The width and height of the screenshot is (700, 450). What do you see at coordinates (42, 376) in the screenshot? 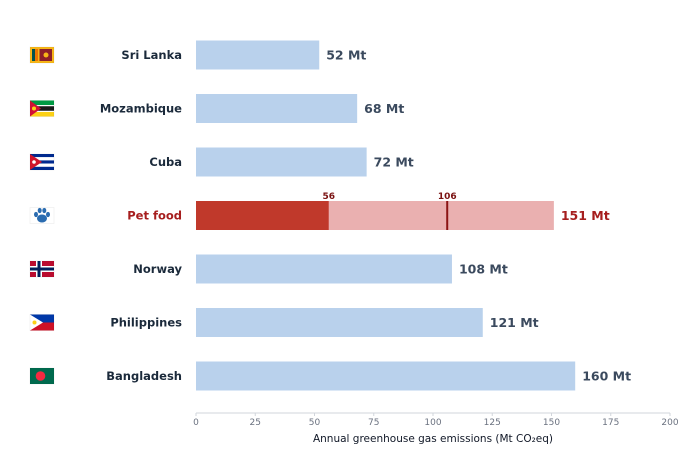
I see `bangladesh-flag-icon` at bounding box center [42, 376].